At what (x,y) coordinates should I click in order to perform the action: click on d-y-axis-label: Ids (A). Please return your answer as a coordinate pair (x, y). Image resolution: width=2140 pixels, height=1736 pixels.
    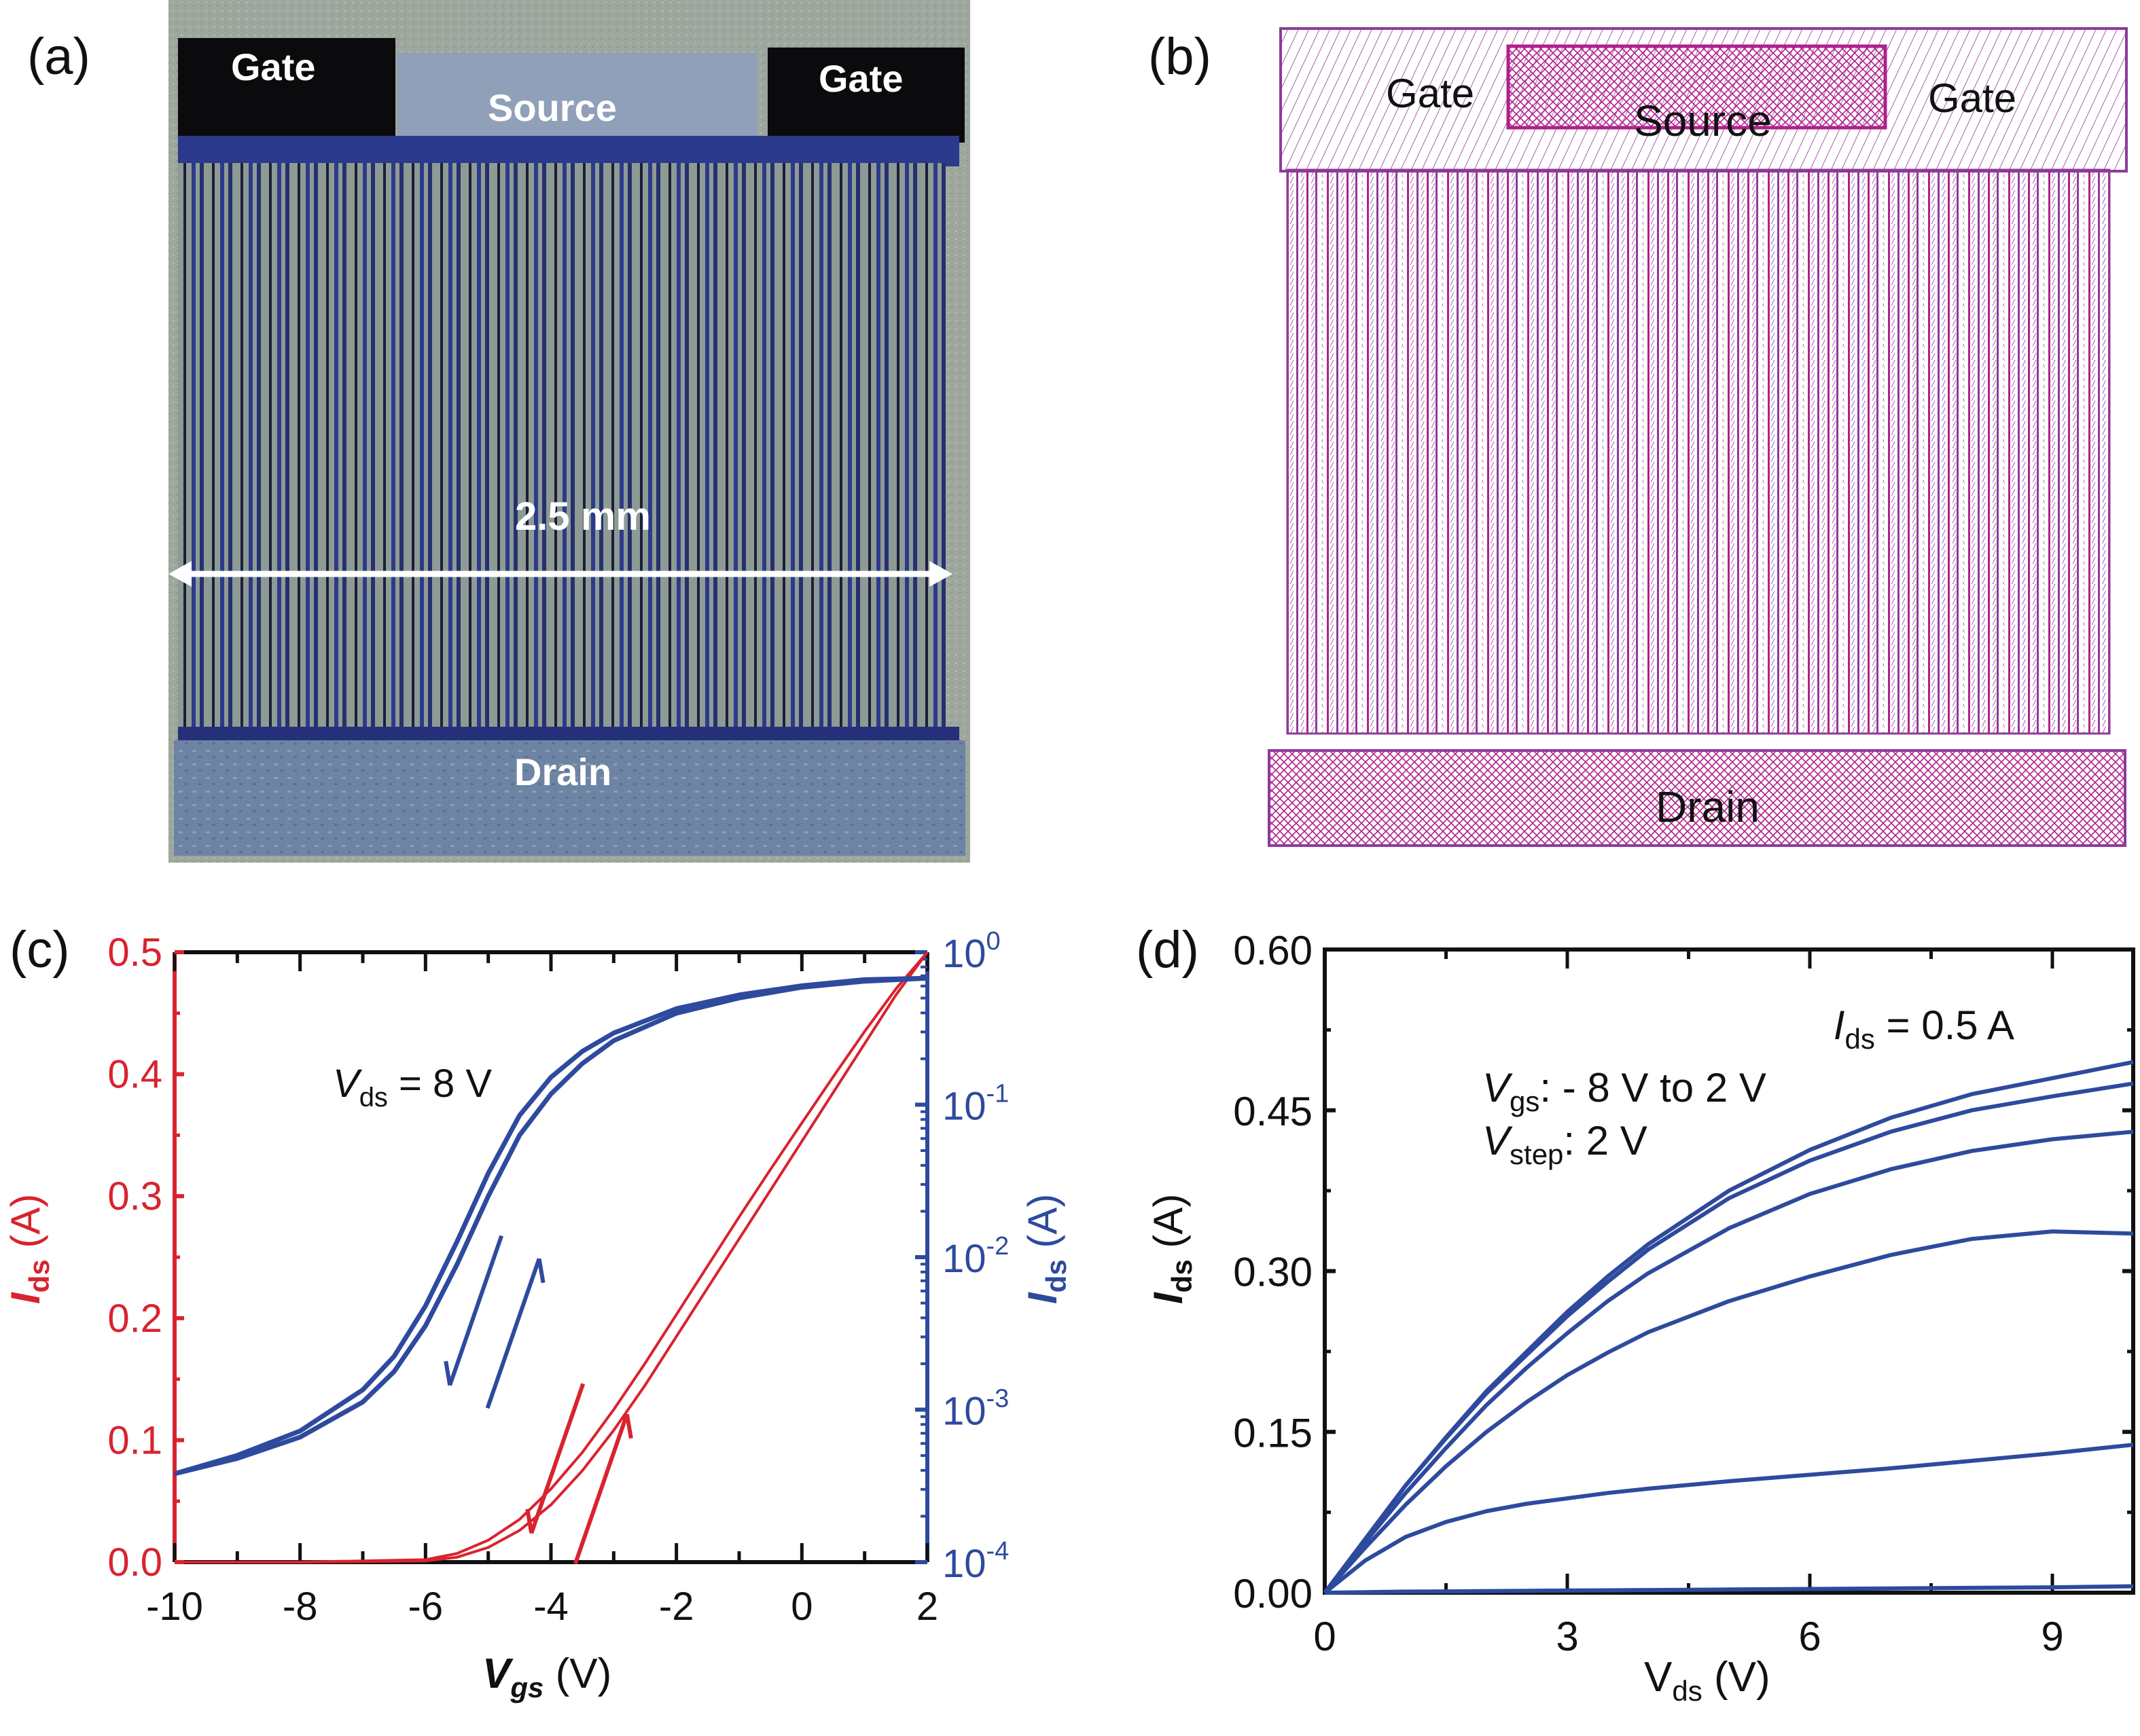
    Looking at the image, I should click on (1172, 1249).